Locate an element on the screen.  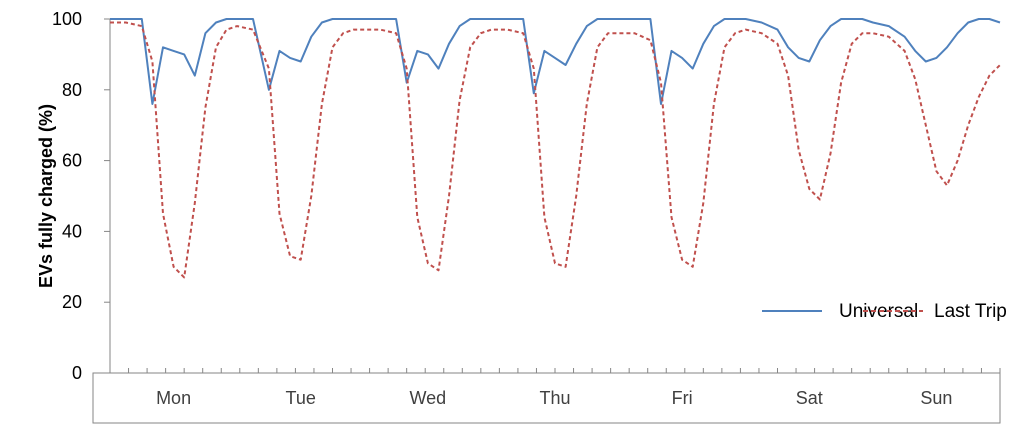
y-tick-label: 80 is located at coordinates (72, 90).